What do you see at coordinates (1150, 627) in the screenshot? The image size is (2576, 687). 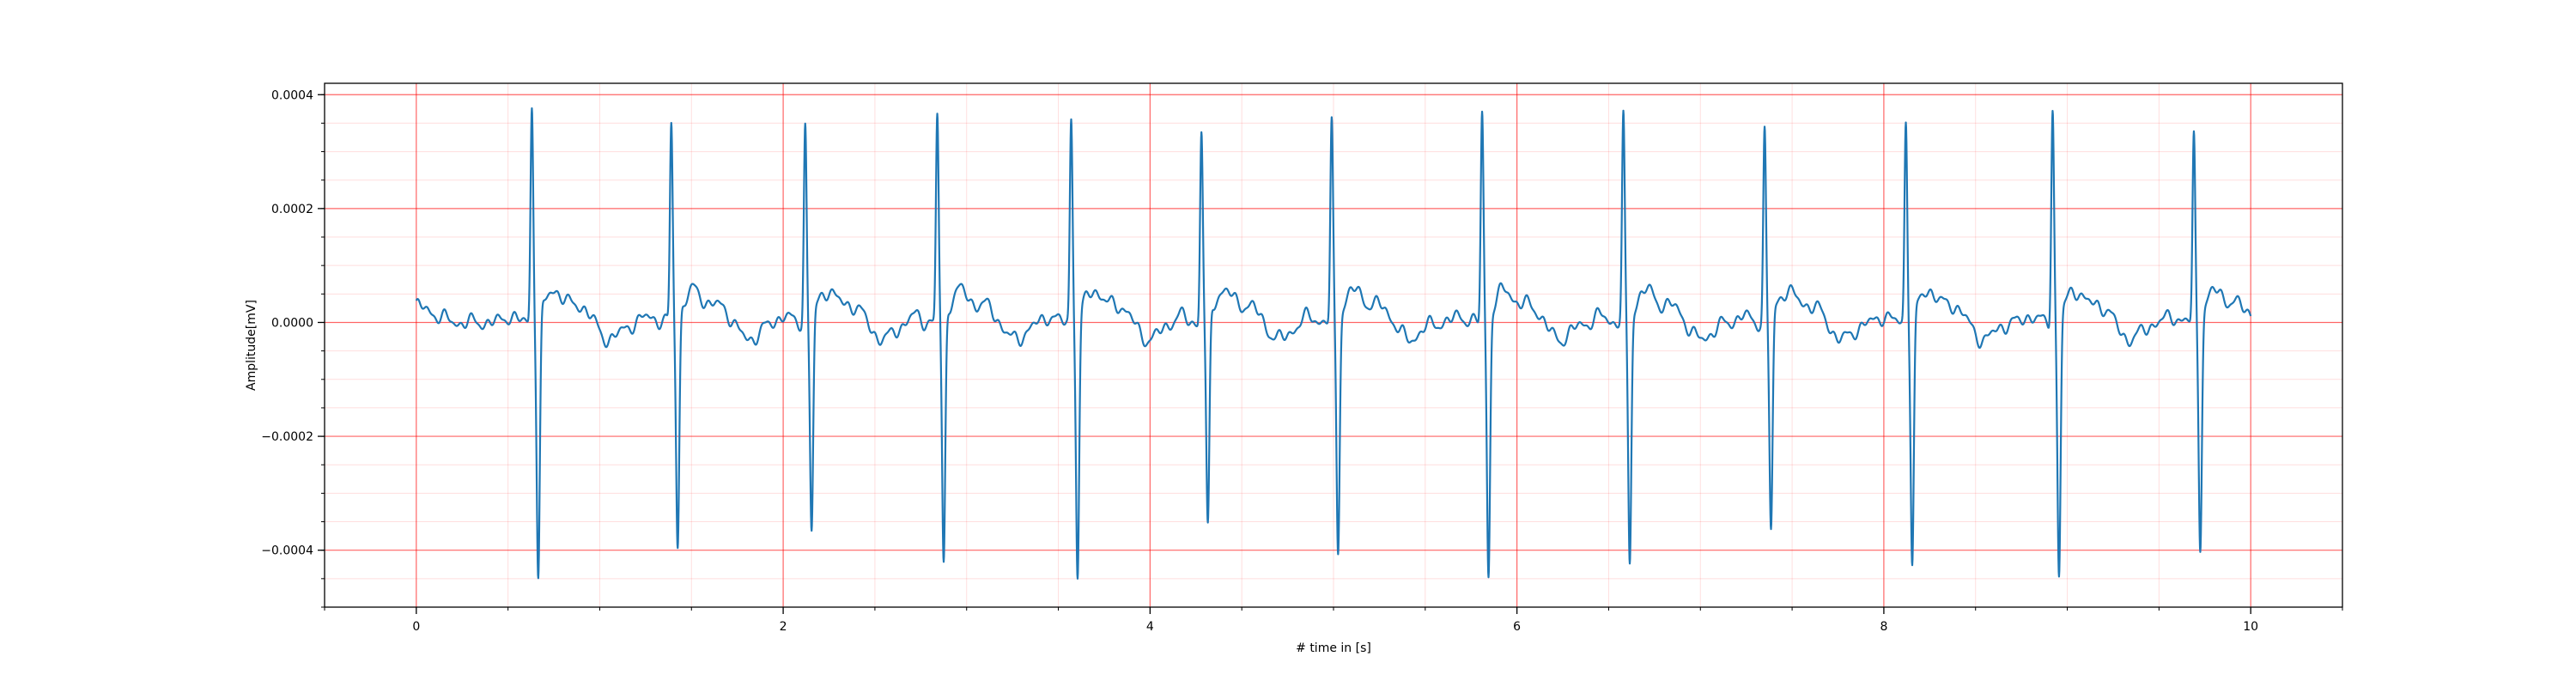 I see `x-tick-label: 4` at bounding box center [1150, 627].